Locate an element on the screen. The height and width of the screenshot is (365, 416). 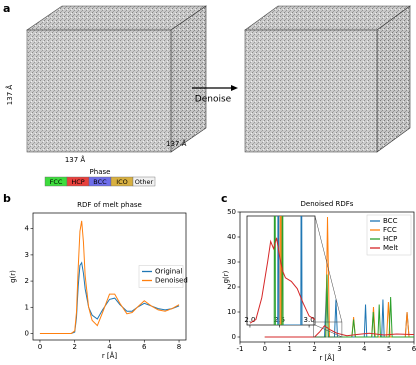
legend-label: Melt is located at coordinates (390, 248).